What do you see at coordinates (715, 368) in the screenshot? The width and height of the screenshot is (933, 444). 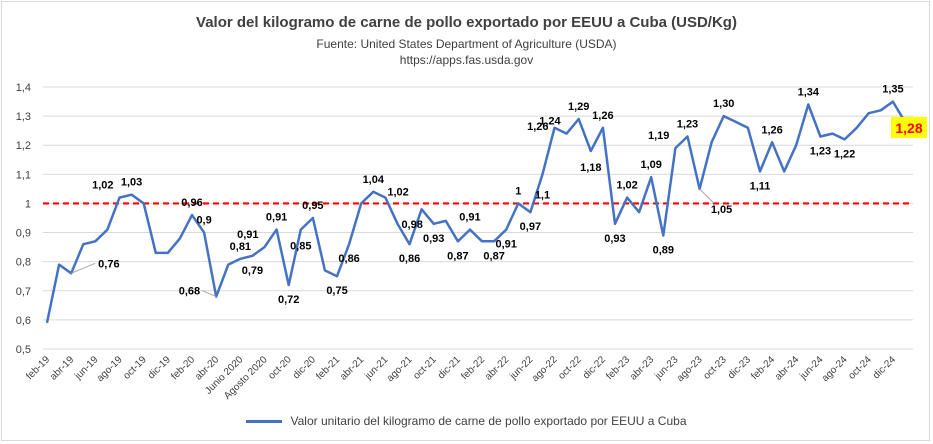 I see `x-tick-label: oct-23` at bounding box center [715, 368].